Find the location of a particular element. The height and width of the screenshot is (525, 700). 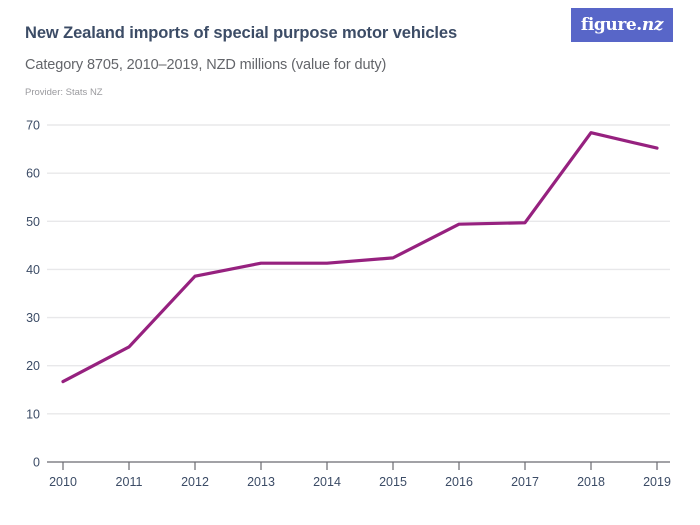

logo-text-main: figure. is located at coordinates (611, 24).